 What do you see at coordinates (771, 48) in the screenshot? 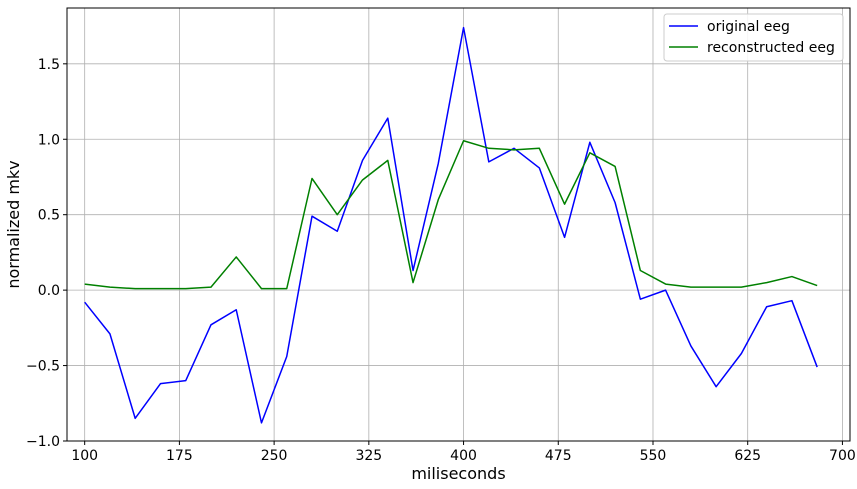
I see `legend-label: reconstructed eeg` at bounding box center [771, 48].